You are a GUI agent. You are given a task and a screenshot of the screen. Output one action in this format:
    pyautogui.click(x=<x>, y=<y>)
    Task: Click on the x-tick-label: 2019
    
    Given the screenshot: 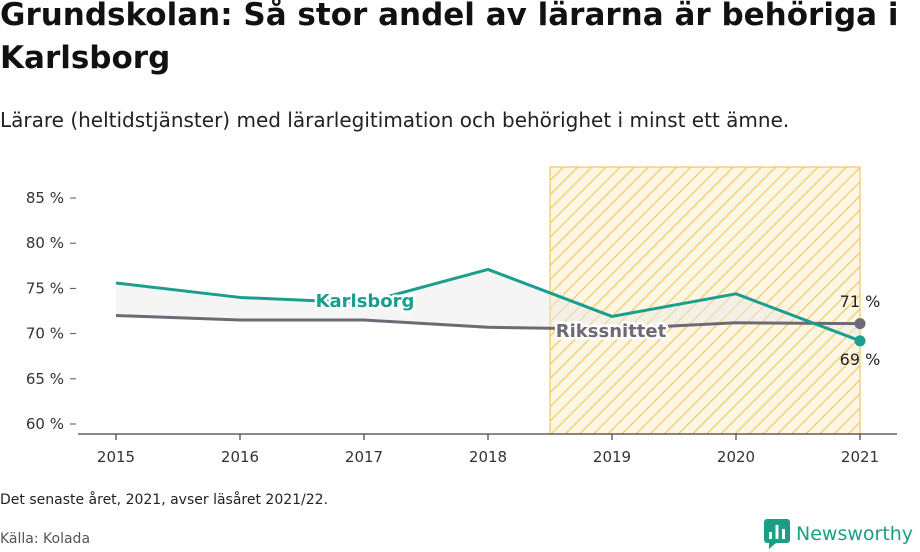 What is the action you would take?
    pyautogui.click(x=612, y=457)
    